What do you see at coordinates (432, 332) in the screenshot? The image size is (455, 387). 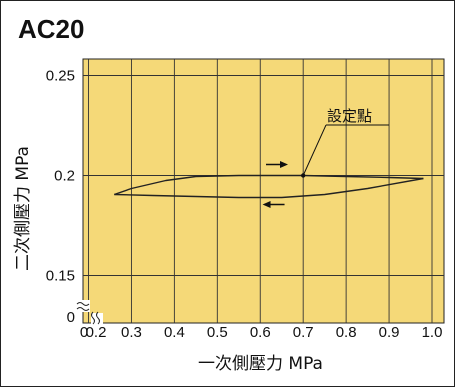 I see `x-tick-label: 1.0` at bounding box center [432, 332].